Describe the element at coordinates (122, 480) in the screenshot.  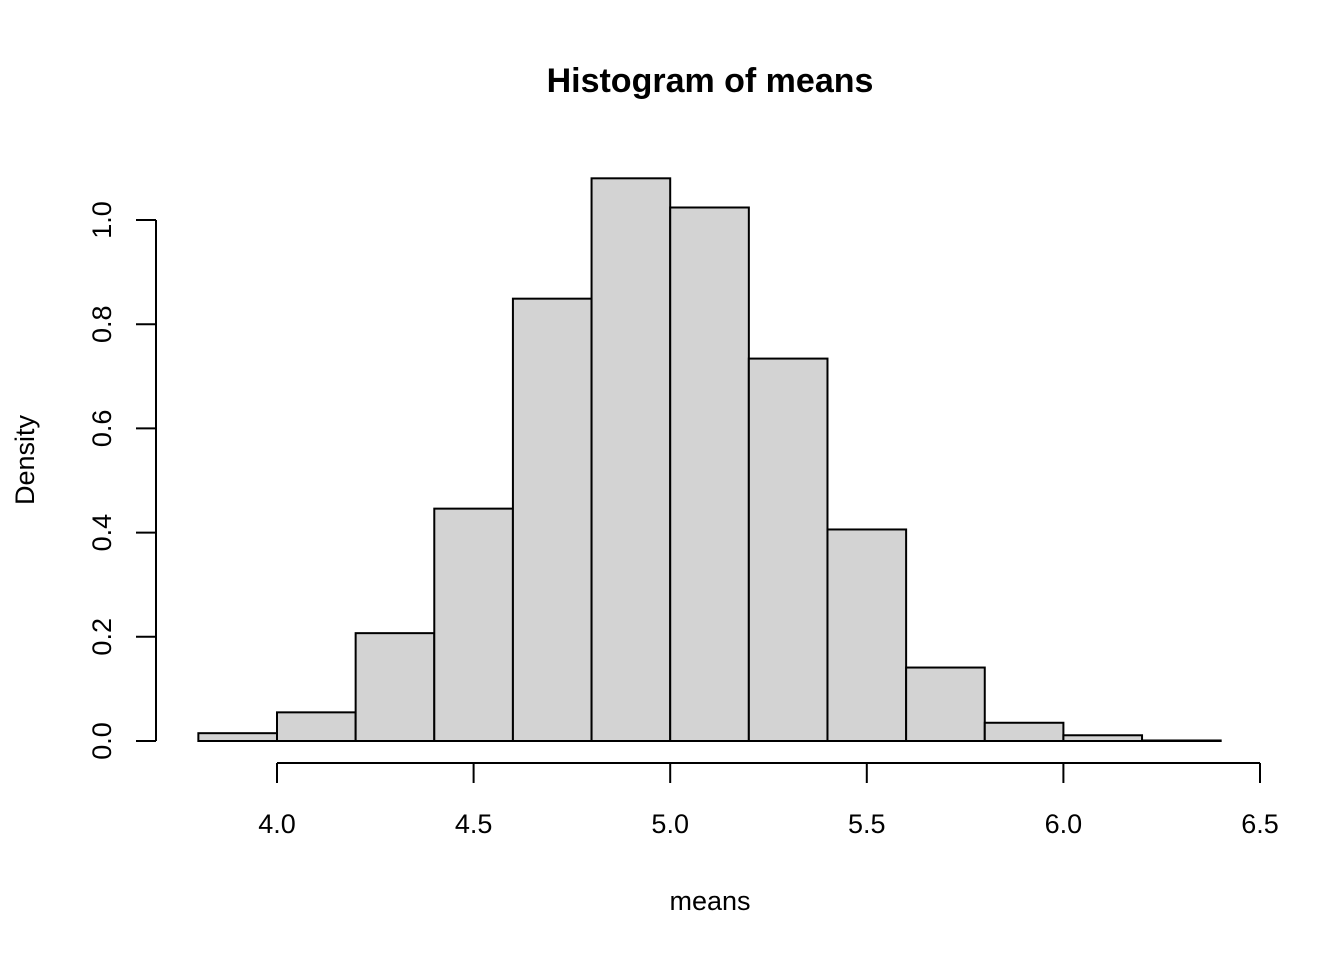
I see `y-axis: 0.0 0.2 0.4 0.6 0.8 1.0` at that location.